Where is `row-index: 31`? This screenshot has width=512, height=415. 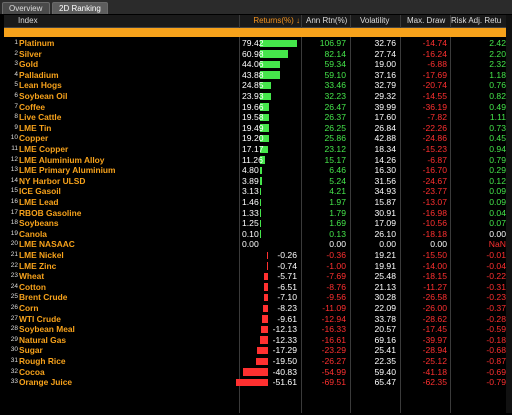 row-index: 31 is located at coordinates (14, 360).